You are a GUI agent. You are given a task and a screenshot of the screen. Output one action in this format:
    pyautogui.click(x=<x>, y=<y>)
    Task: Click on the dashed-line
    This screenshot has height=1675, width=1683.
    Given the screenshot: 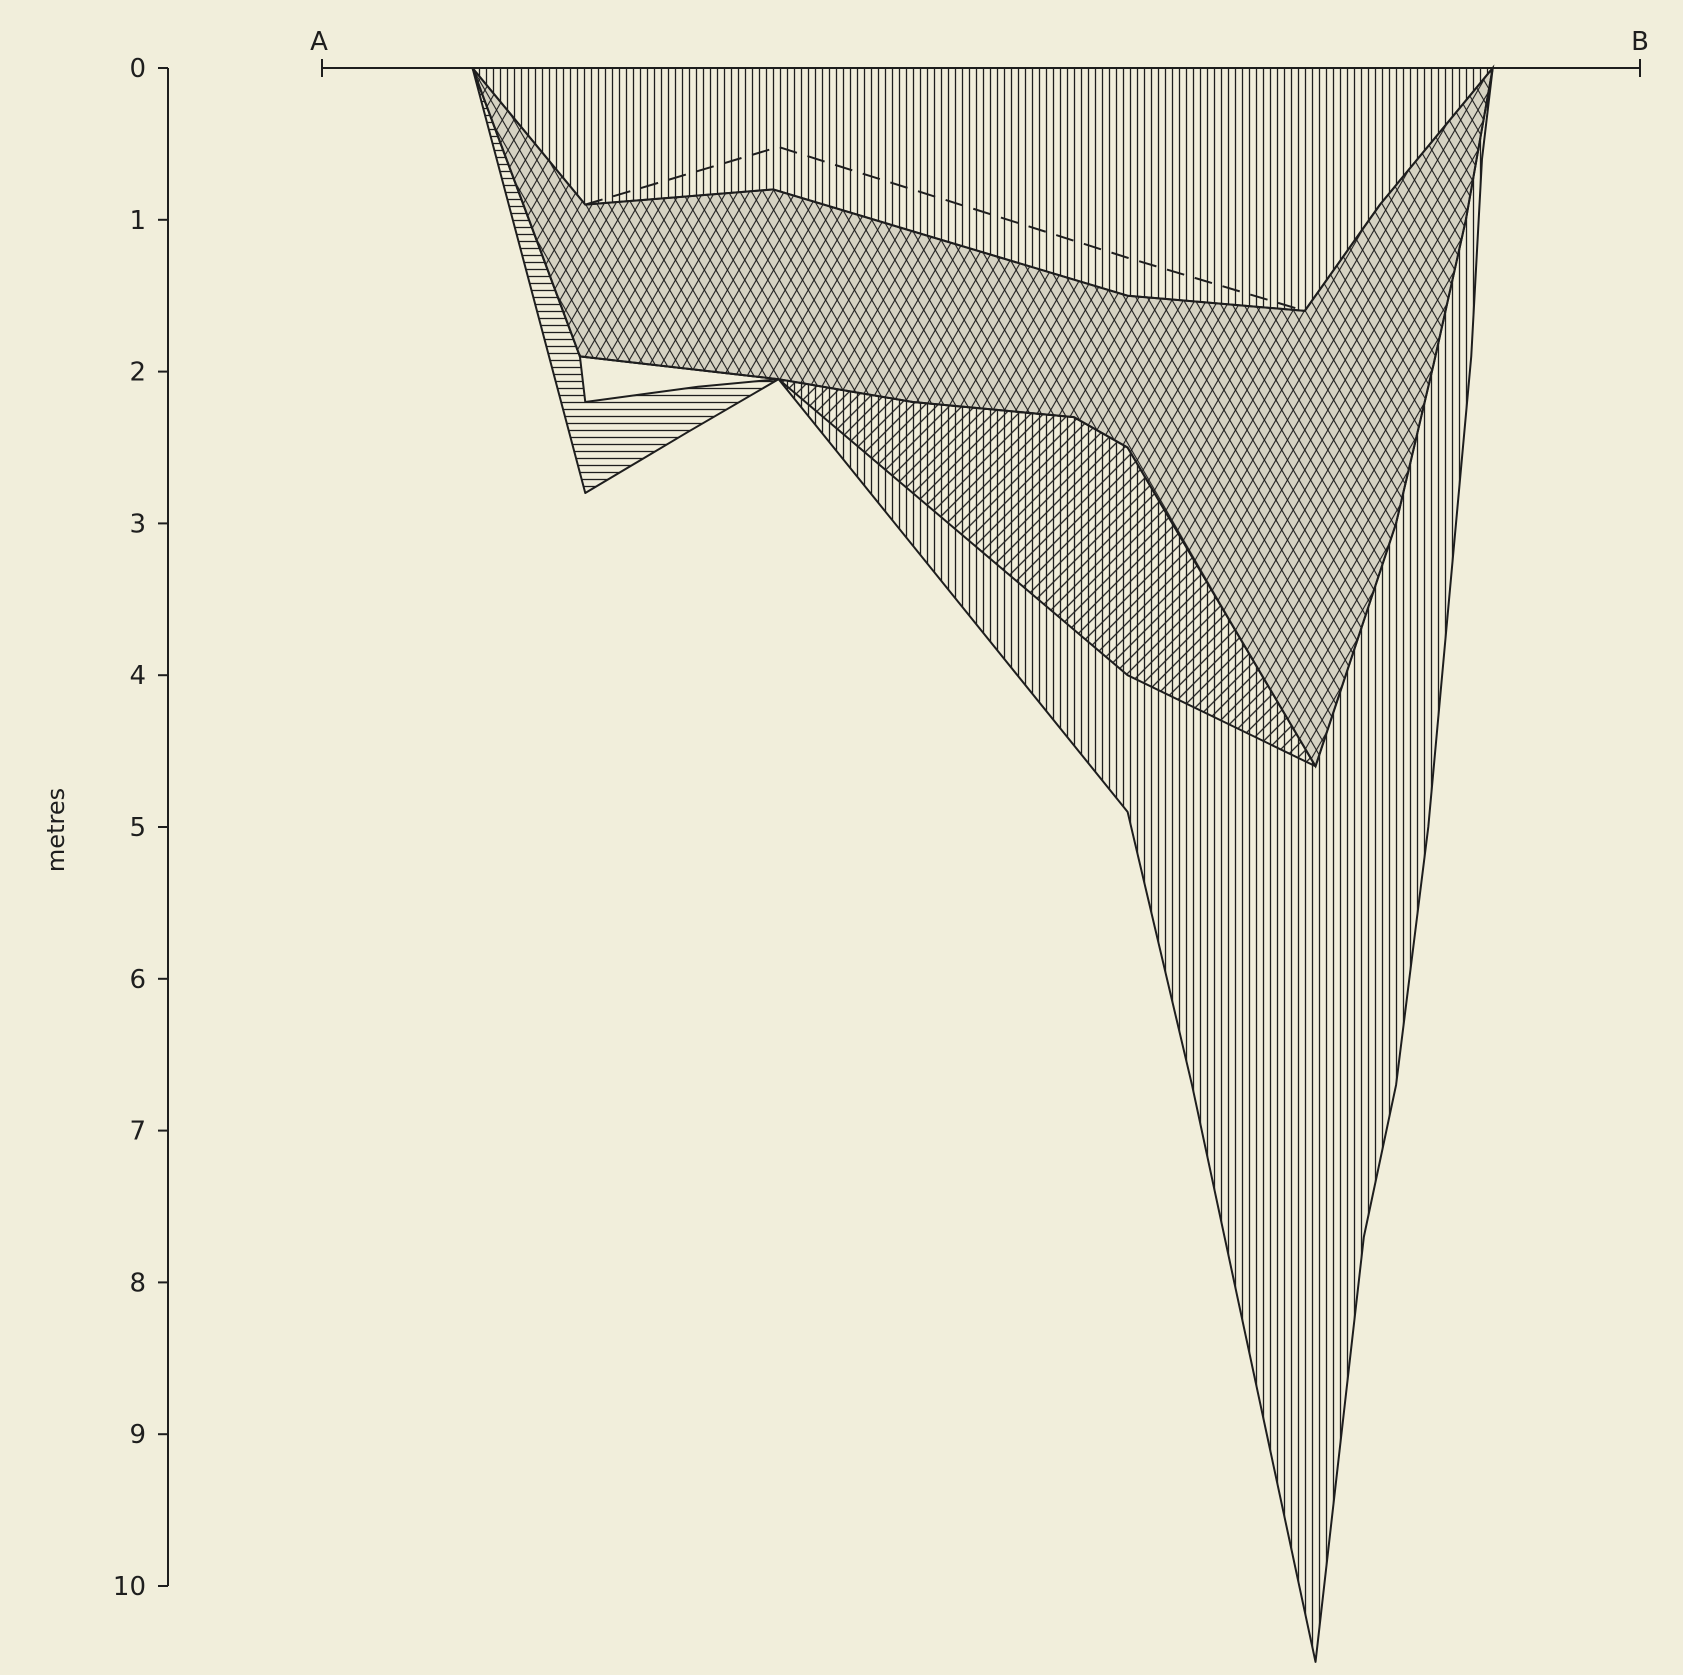 What is the action you would take?
    pyautogui.click(x=945, y=228)
    